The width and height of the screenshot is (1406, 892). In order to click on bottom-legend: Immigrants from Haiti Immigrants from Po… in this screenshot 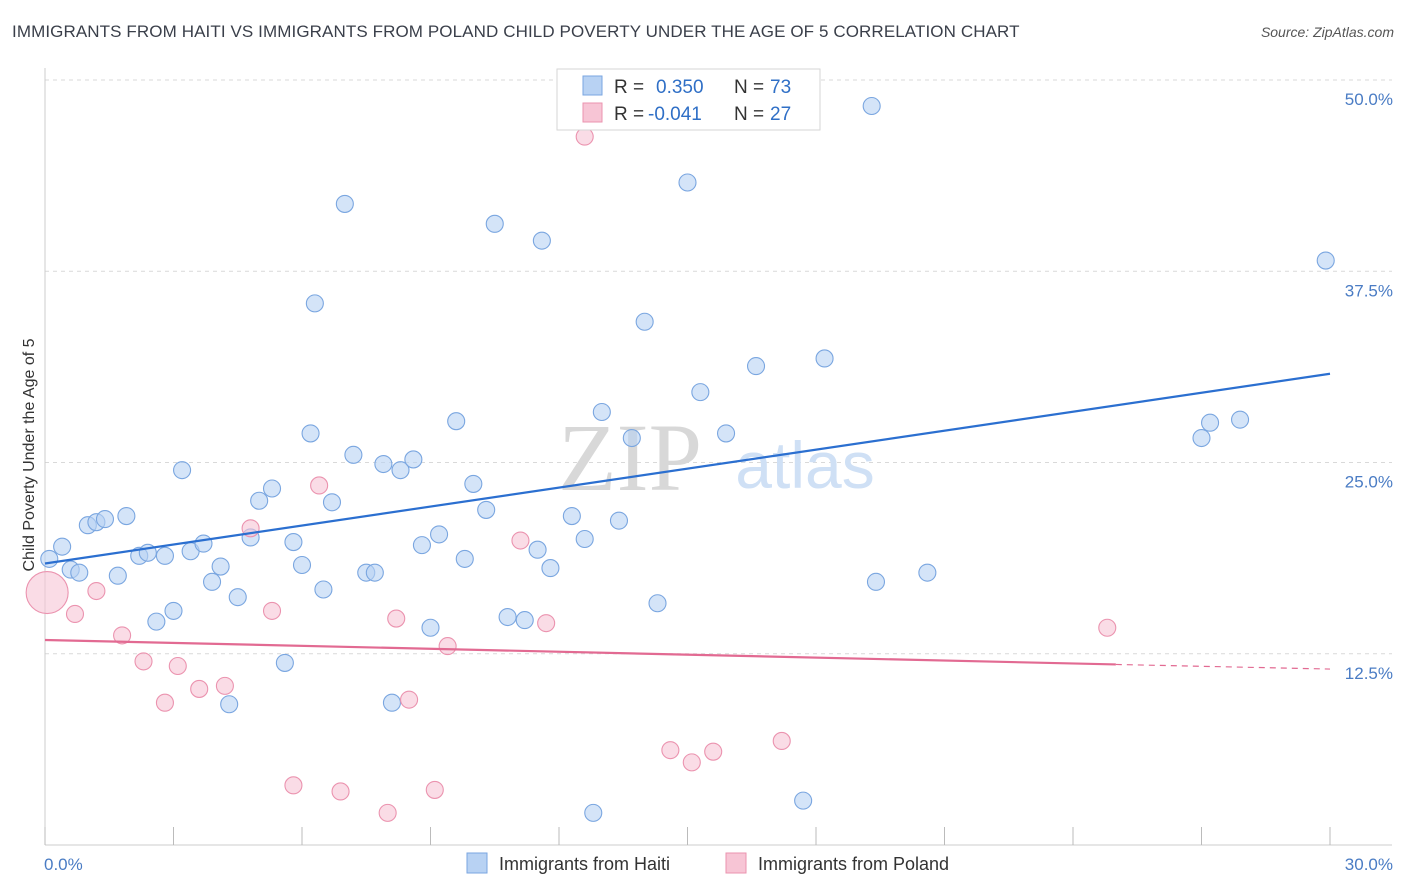, I will do `click(707, 863)`.